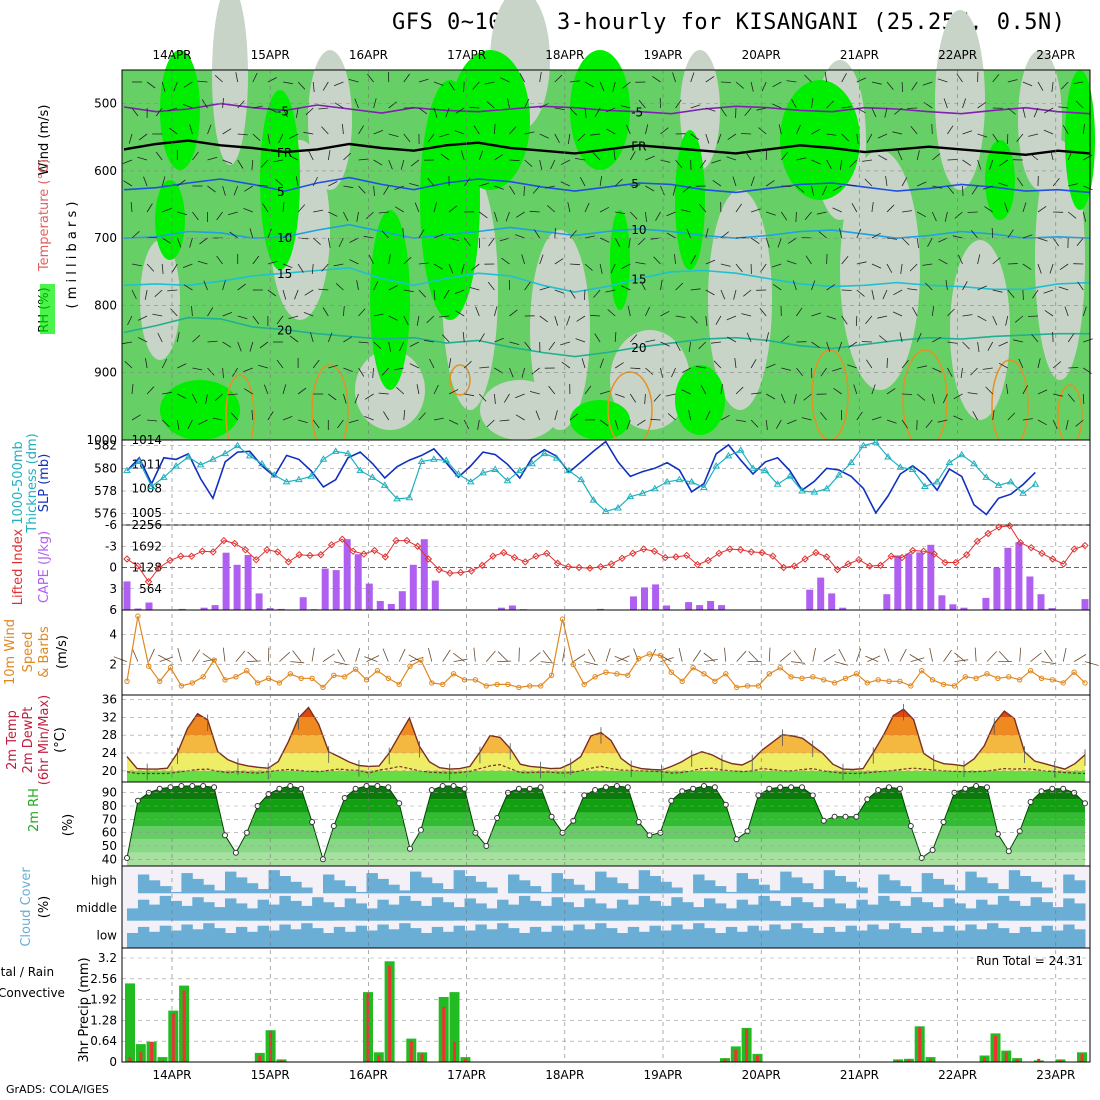 This screenshot has width=1100, height=1100. What do you see at coordinates (635, 184) in the screenshot?
I see `isotherm-label-5: 5` at bounding box center [635, 184].